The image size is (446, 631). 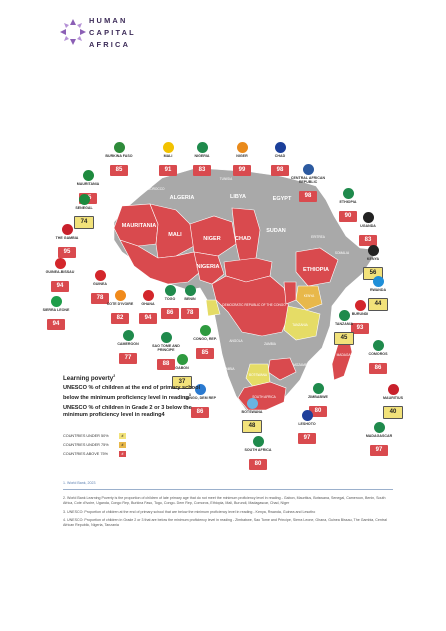 What do you see at coordinates (252, 412) in the screenshot?
I see `country-name: BOTSWANA` at bounding box center [252, 412].